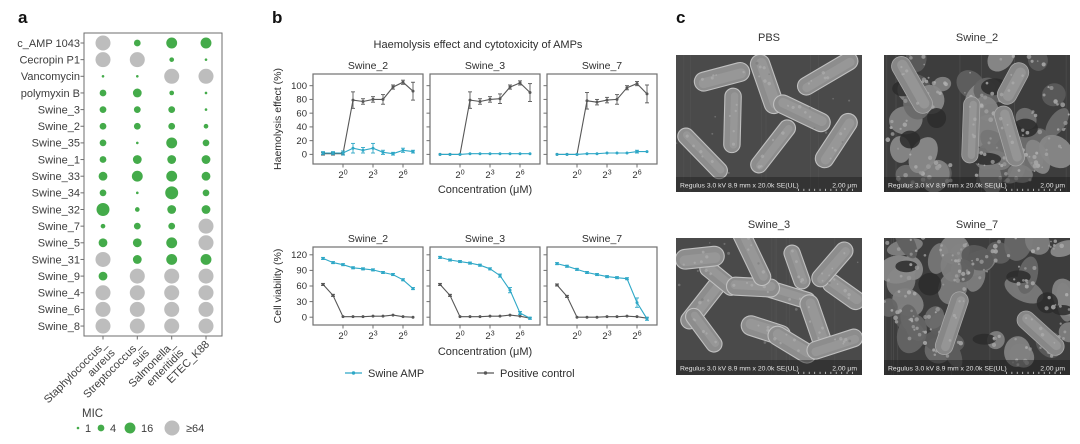  I want to click on svg-text: Swine_35, so click(56, 144).